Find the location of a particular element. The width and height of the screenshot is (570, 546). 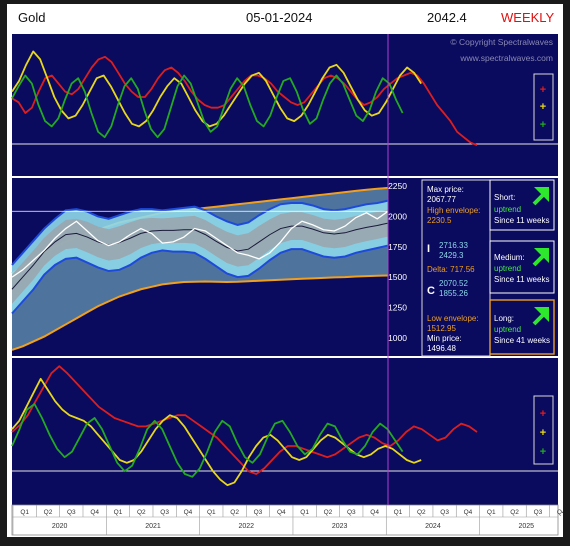

c-value-1: 2070.52 is located at coordinates (453, 283).